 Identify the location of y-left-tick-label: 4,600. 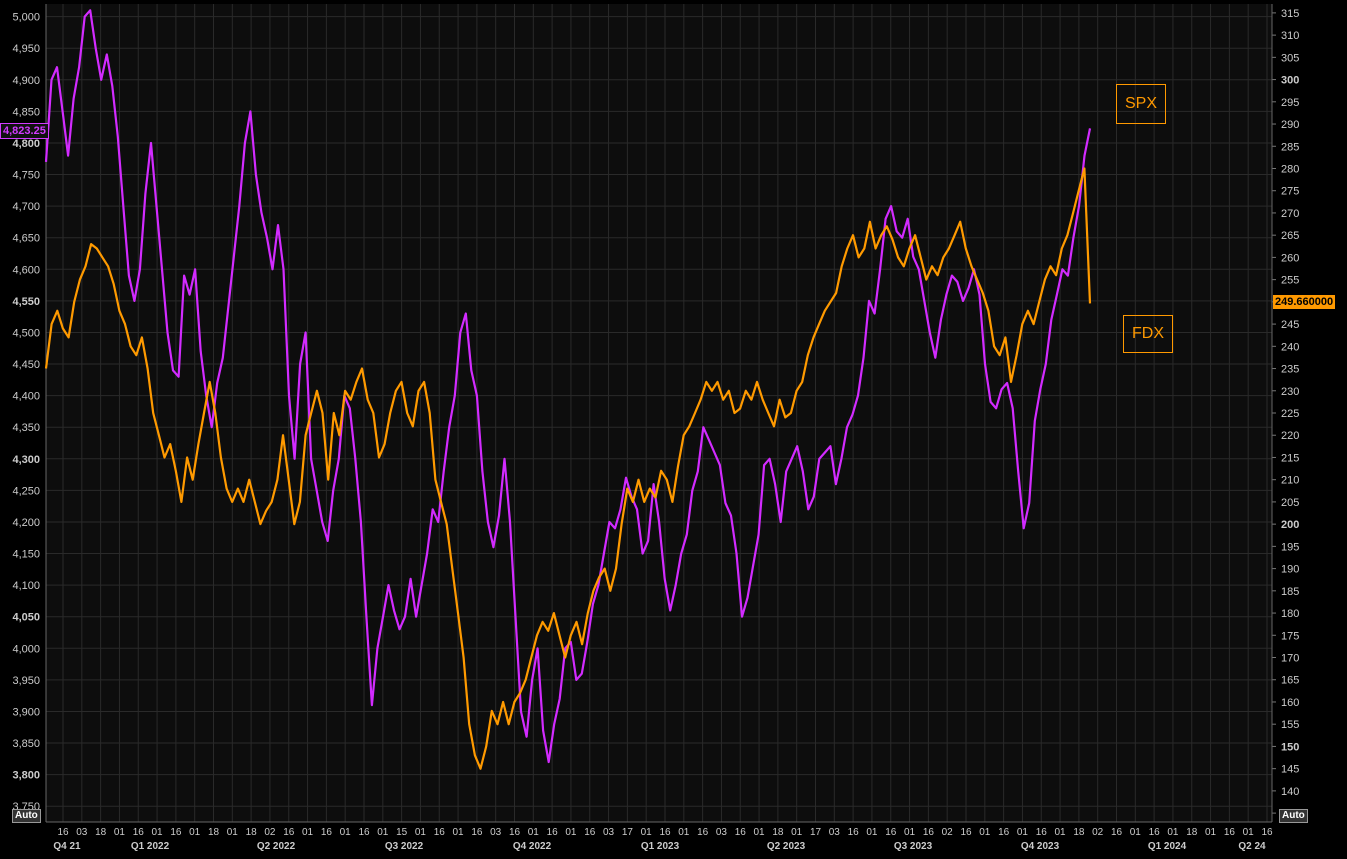
(26, 270).